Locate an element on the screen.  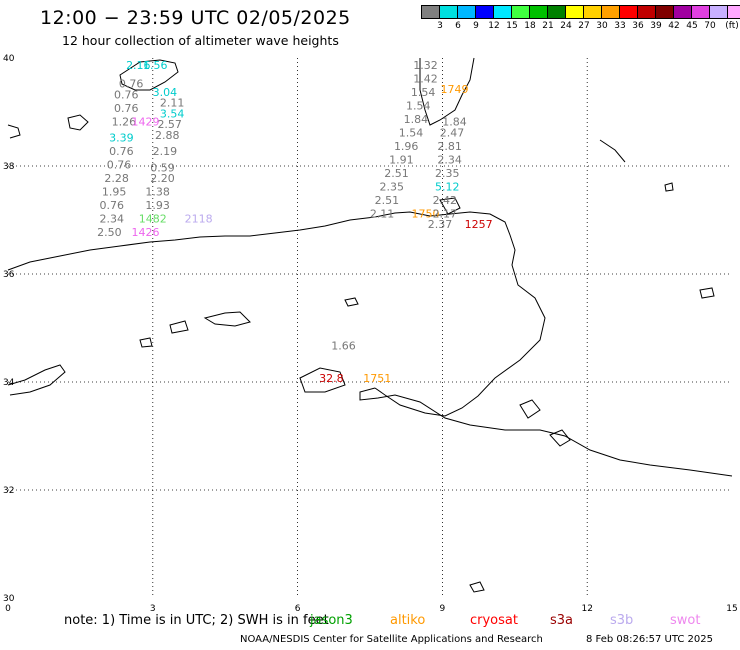
wave-height-label: 1749 is located at coordinates (454, 89).